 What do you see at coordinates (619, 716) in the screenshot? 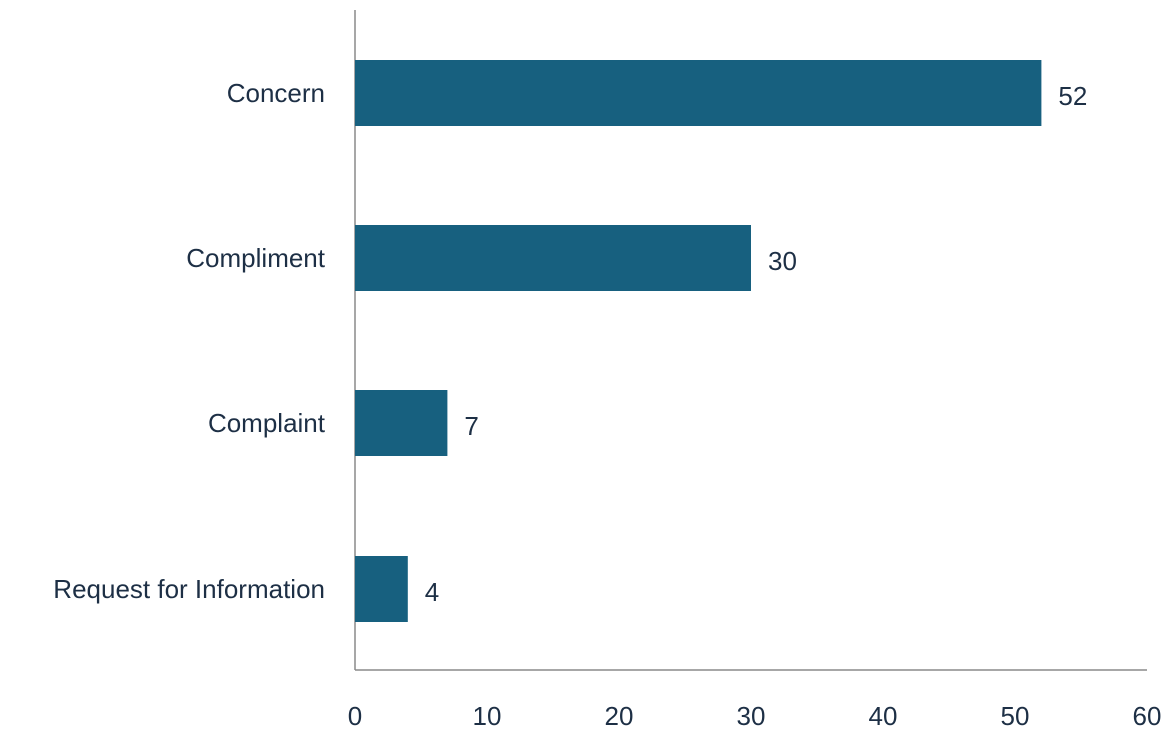
I see `x-tick-label: 20` at bounding box center [619, 716].